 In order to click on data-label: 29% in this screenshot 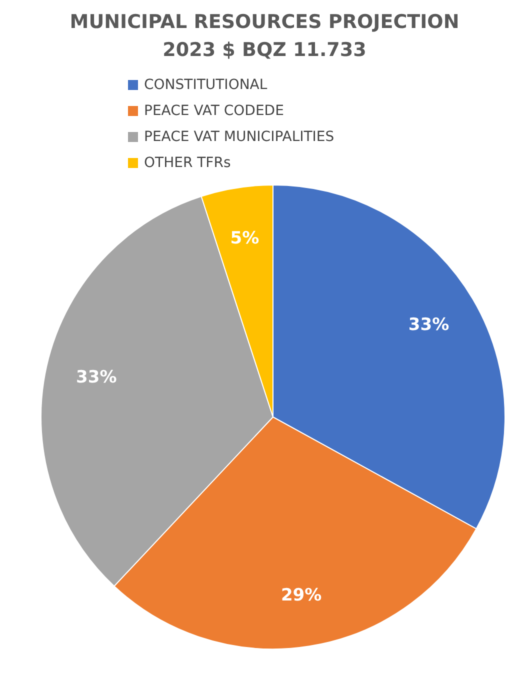, I will do `click(301, 596)`.